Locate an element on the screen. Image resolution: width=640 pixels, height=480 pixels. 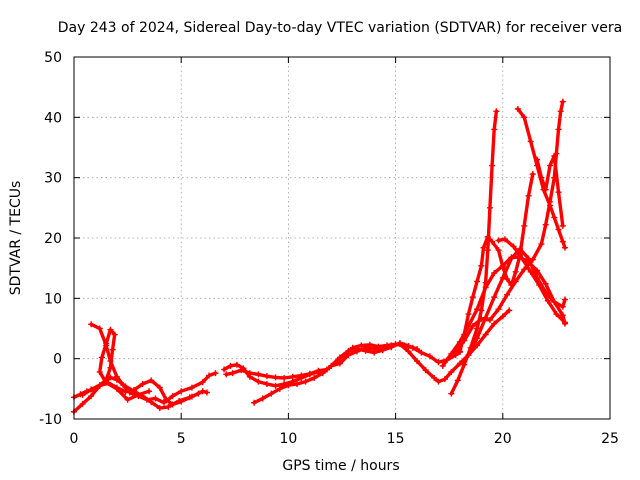
series-track-d is located at coordinates (153, 363).